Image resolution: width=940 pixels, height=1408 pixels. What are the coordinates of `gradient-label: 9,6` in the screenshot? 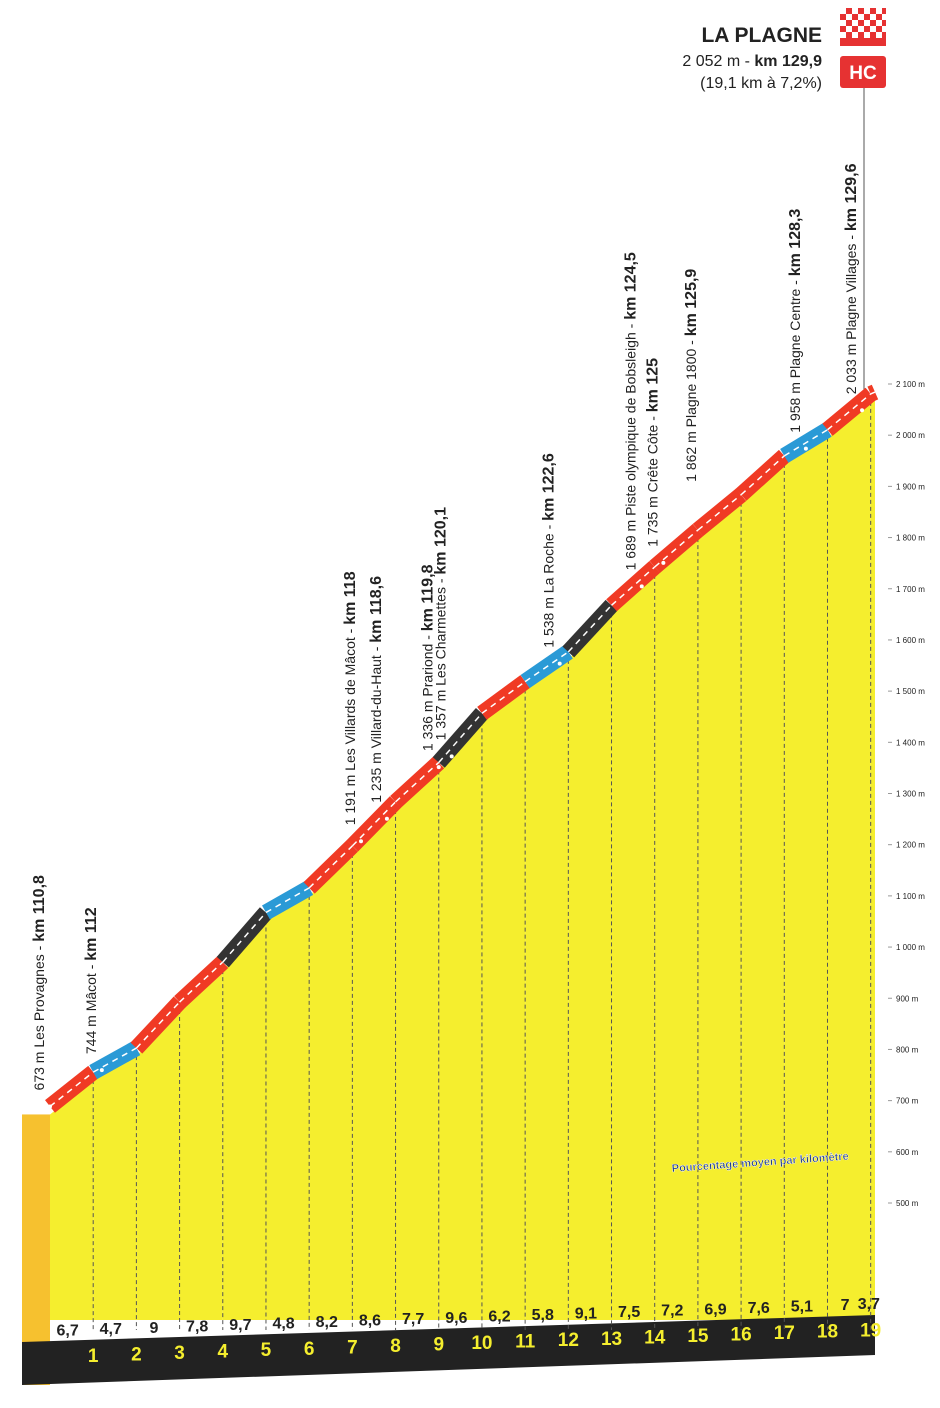 It's located at (456, 1318).